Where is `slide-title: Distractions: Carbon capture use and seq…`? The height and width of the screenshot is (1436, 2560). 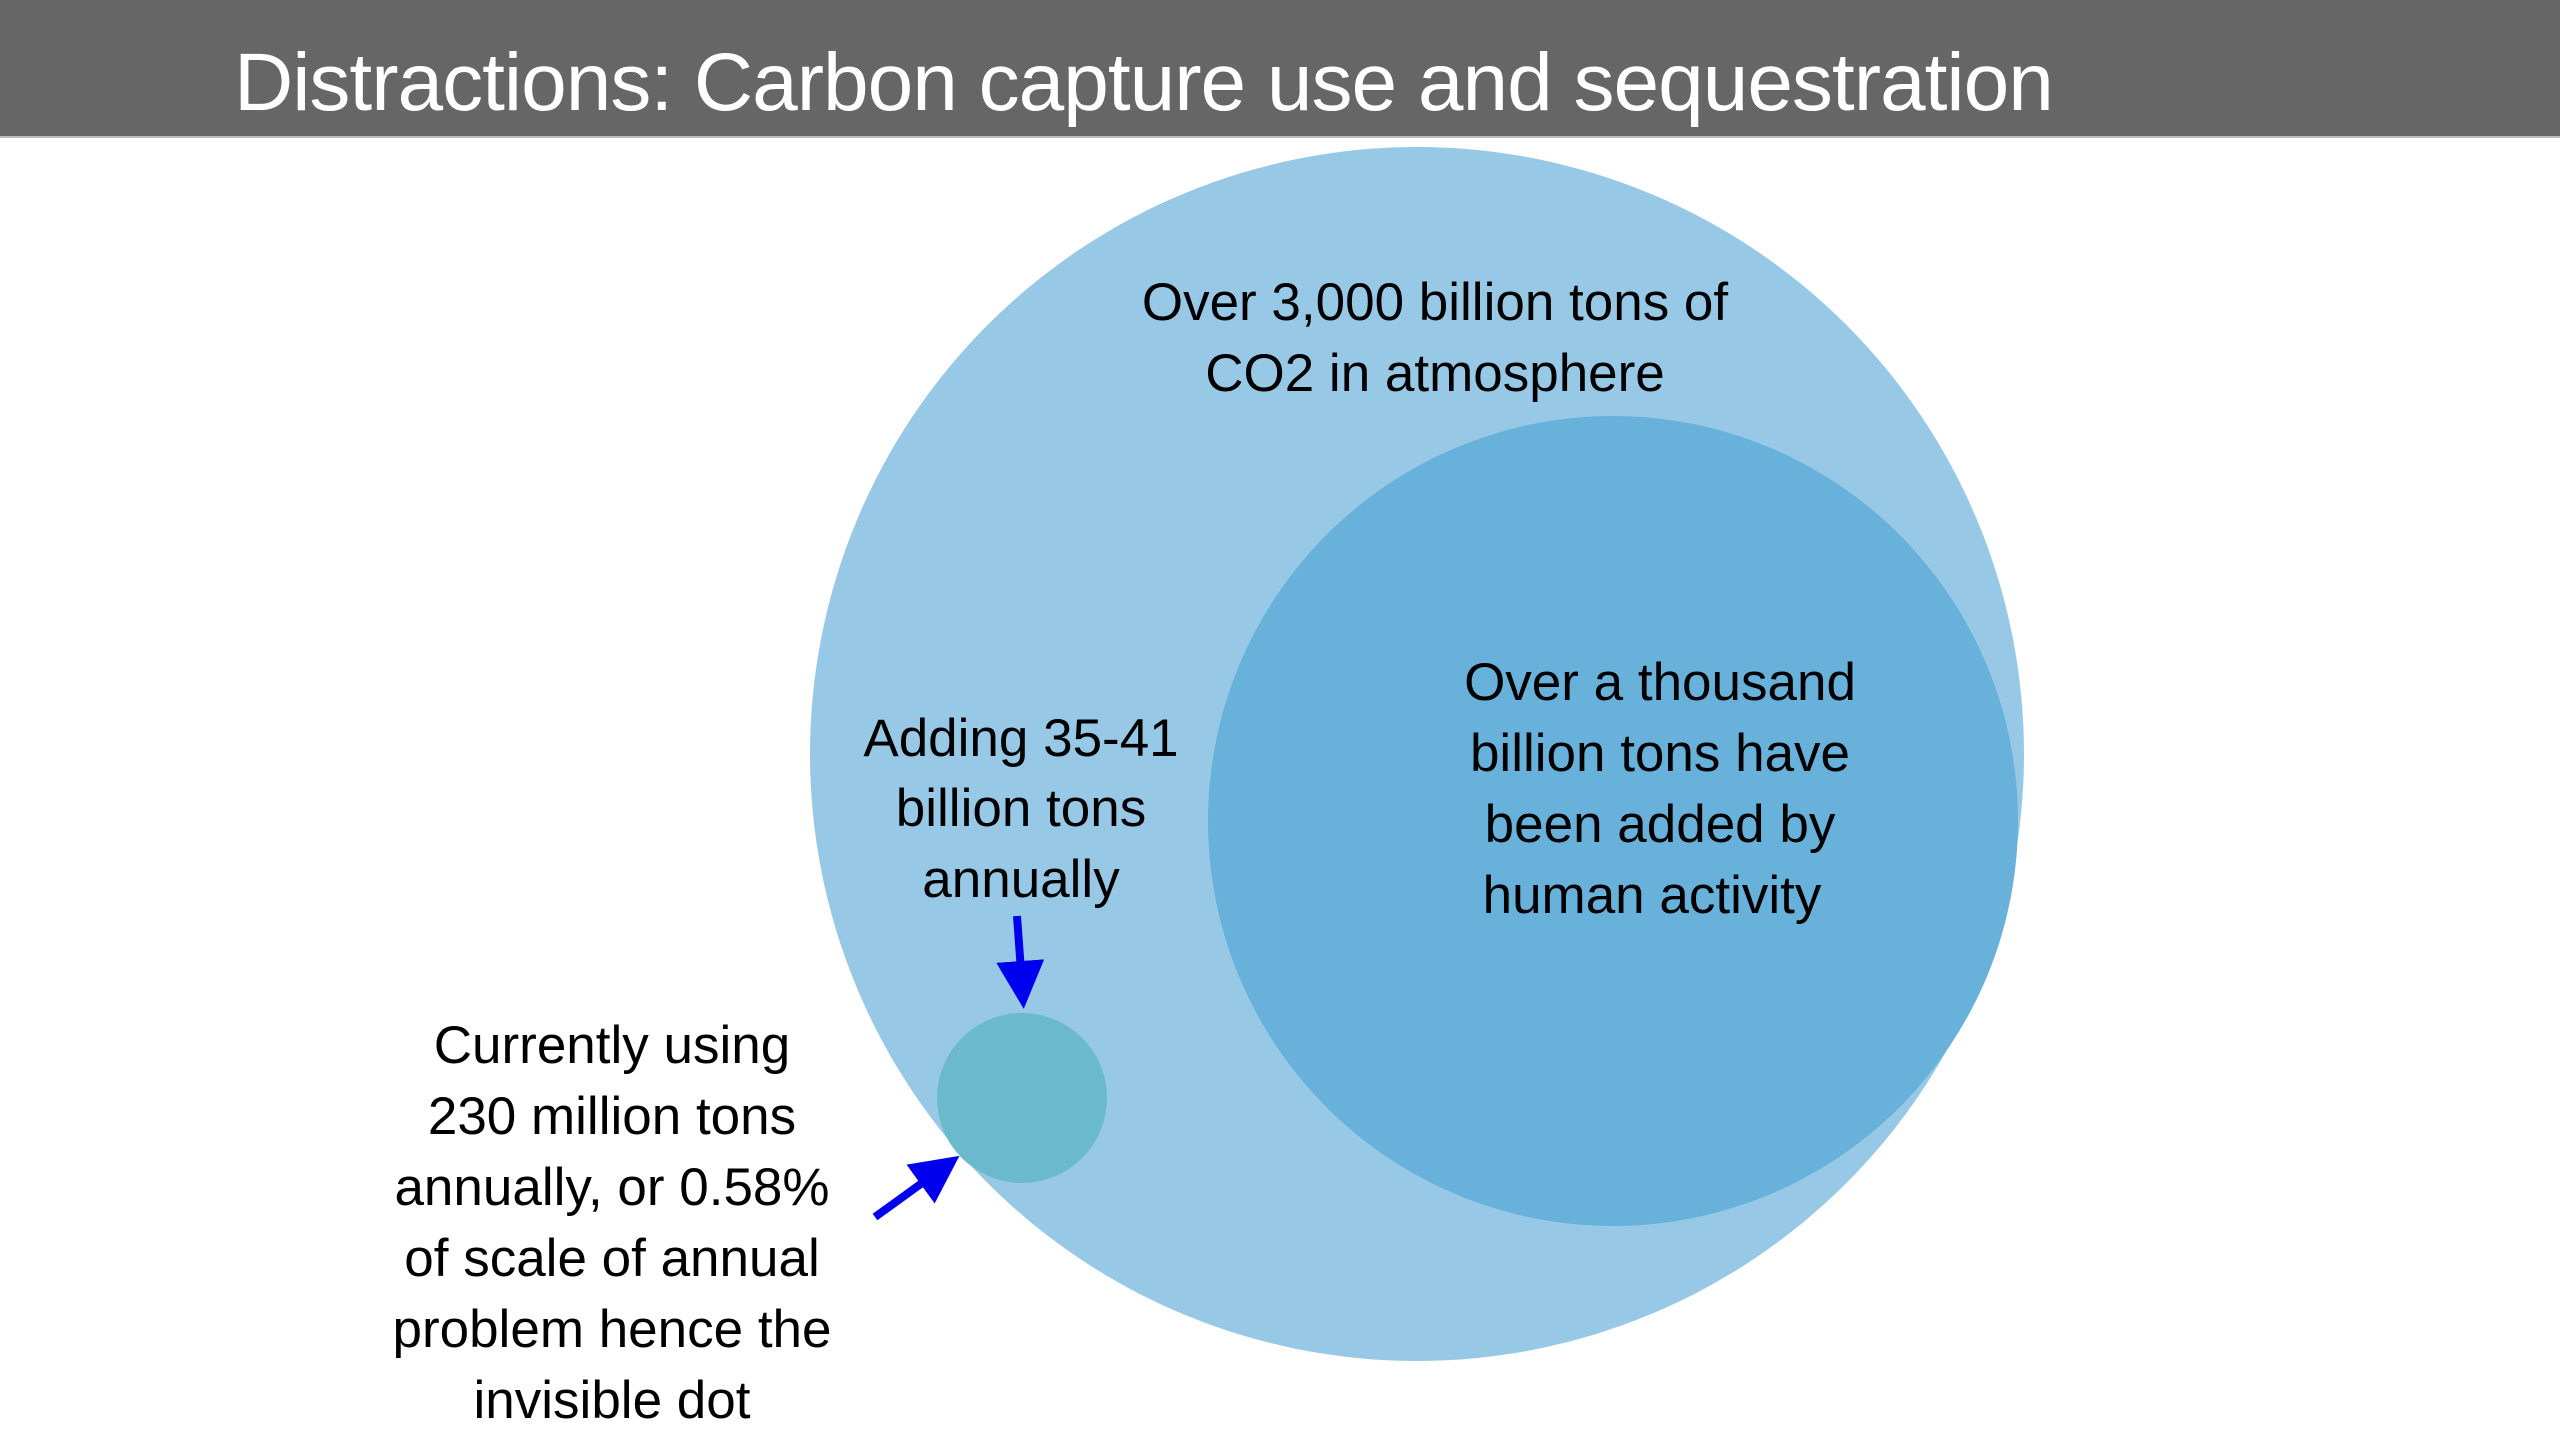 slide-title: Distractions: Carbon capture use and seq… is located at coordinates (1144, 82).